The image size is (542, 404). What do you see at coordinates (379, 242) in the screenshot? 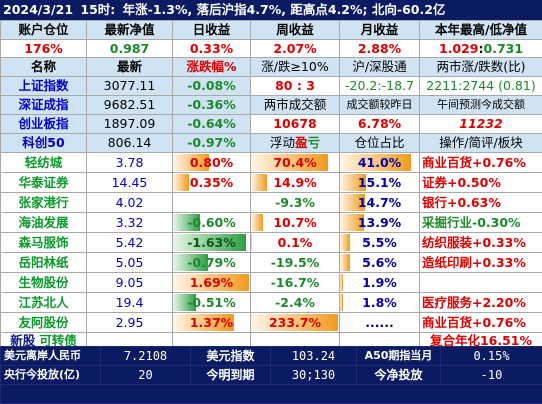
I see `holding-ratio: 5.5%` at bounding box center [379, 242].